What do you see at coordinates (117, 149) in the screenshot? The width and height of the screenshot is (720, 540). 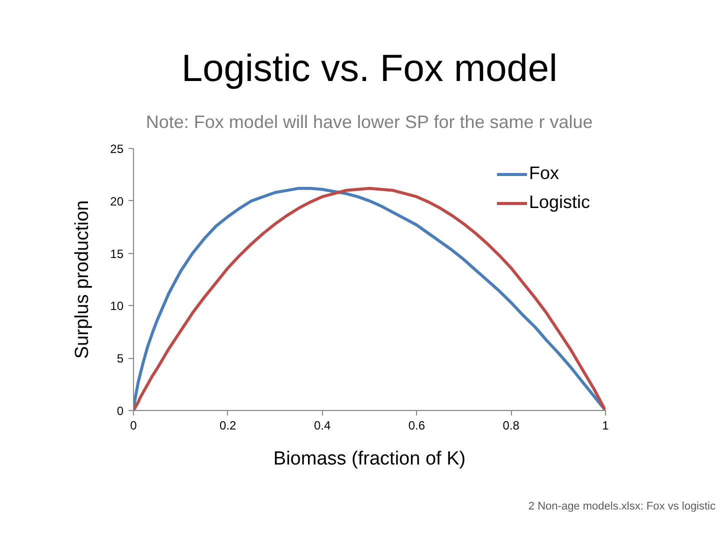 I see `y-tick-label: 25` at bounding box center [117, 149].